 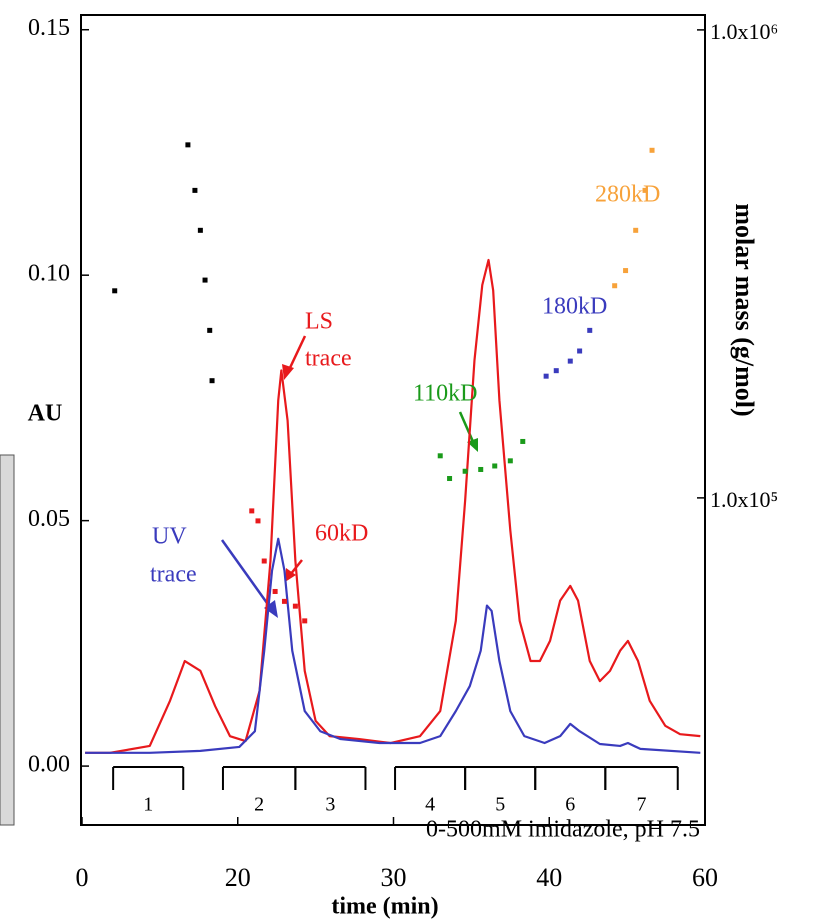 I want to click on series-label: 60kD, so click(x=341, y=534).